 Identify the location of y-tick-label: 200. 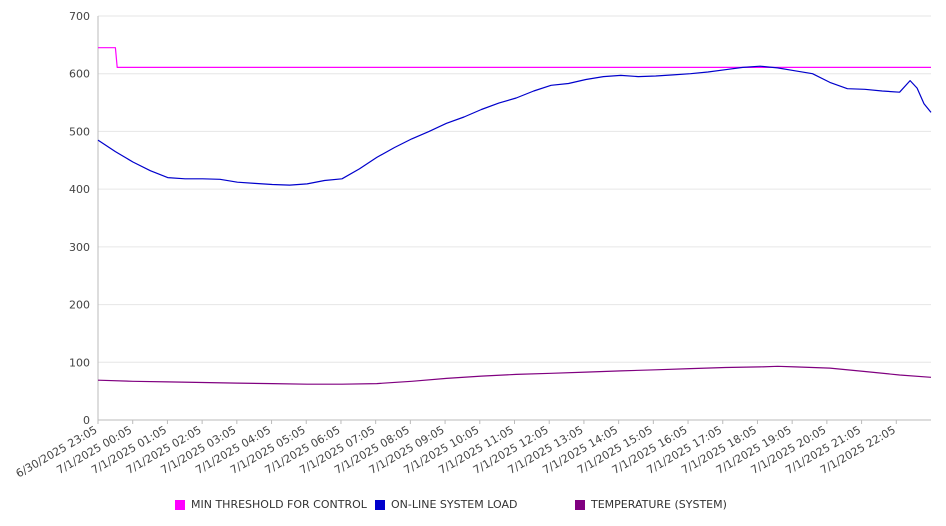
(79, 305).